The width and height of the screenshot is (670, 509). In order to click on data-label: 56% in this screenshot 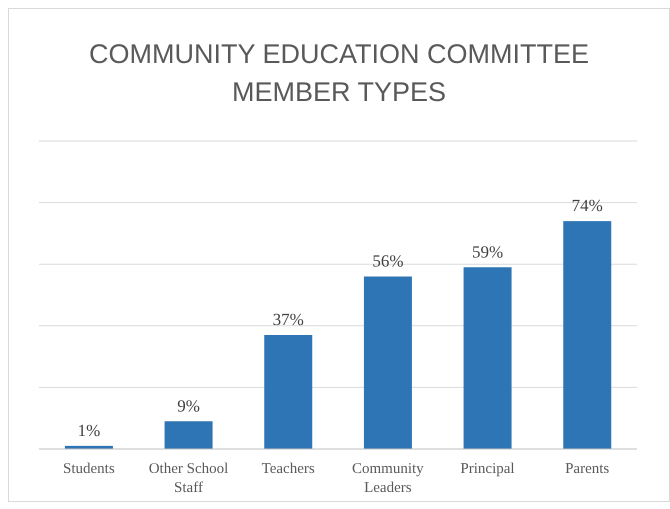, I will do `click(388, 261)`.